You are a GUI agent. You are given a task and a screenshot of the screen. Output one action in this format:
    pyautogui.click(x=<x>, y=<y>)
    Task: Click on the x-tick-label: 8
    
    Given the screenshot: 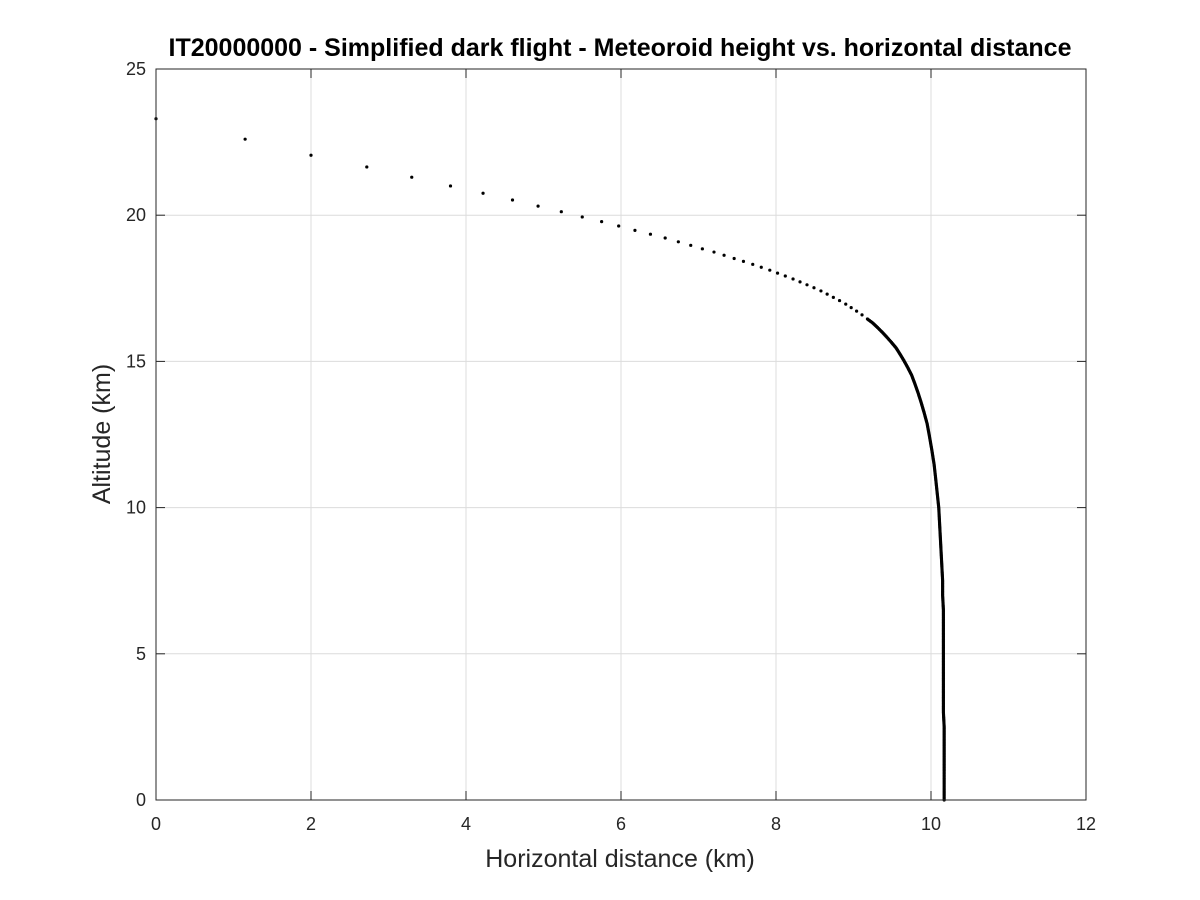 What is the action you would take?
    pyautogui.click(x=776, y=824)
    